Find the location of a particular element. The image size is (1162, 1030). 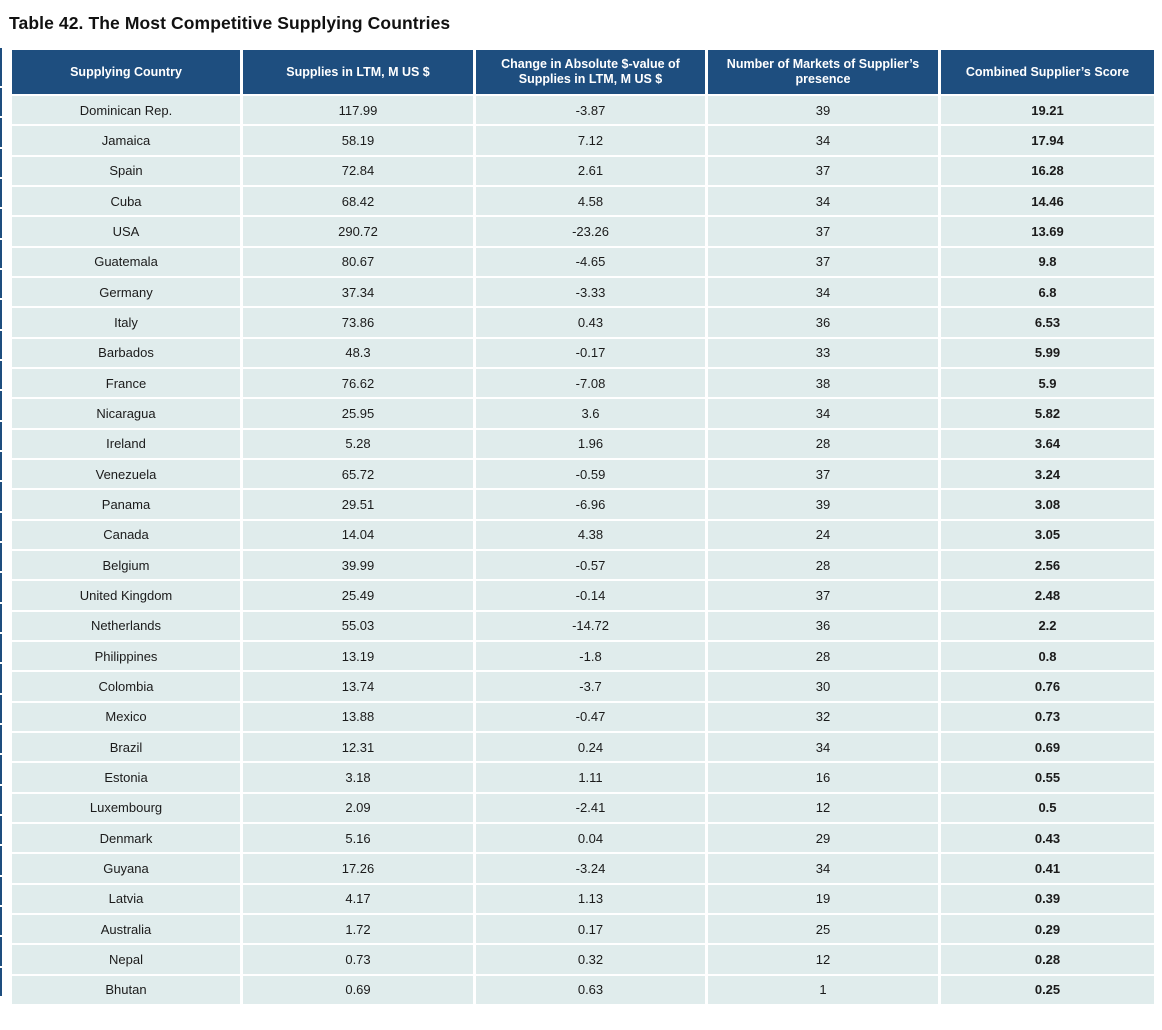

cell-combined-score: 17.94 is located at coordinates (1047, 140).